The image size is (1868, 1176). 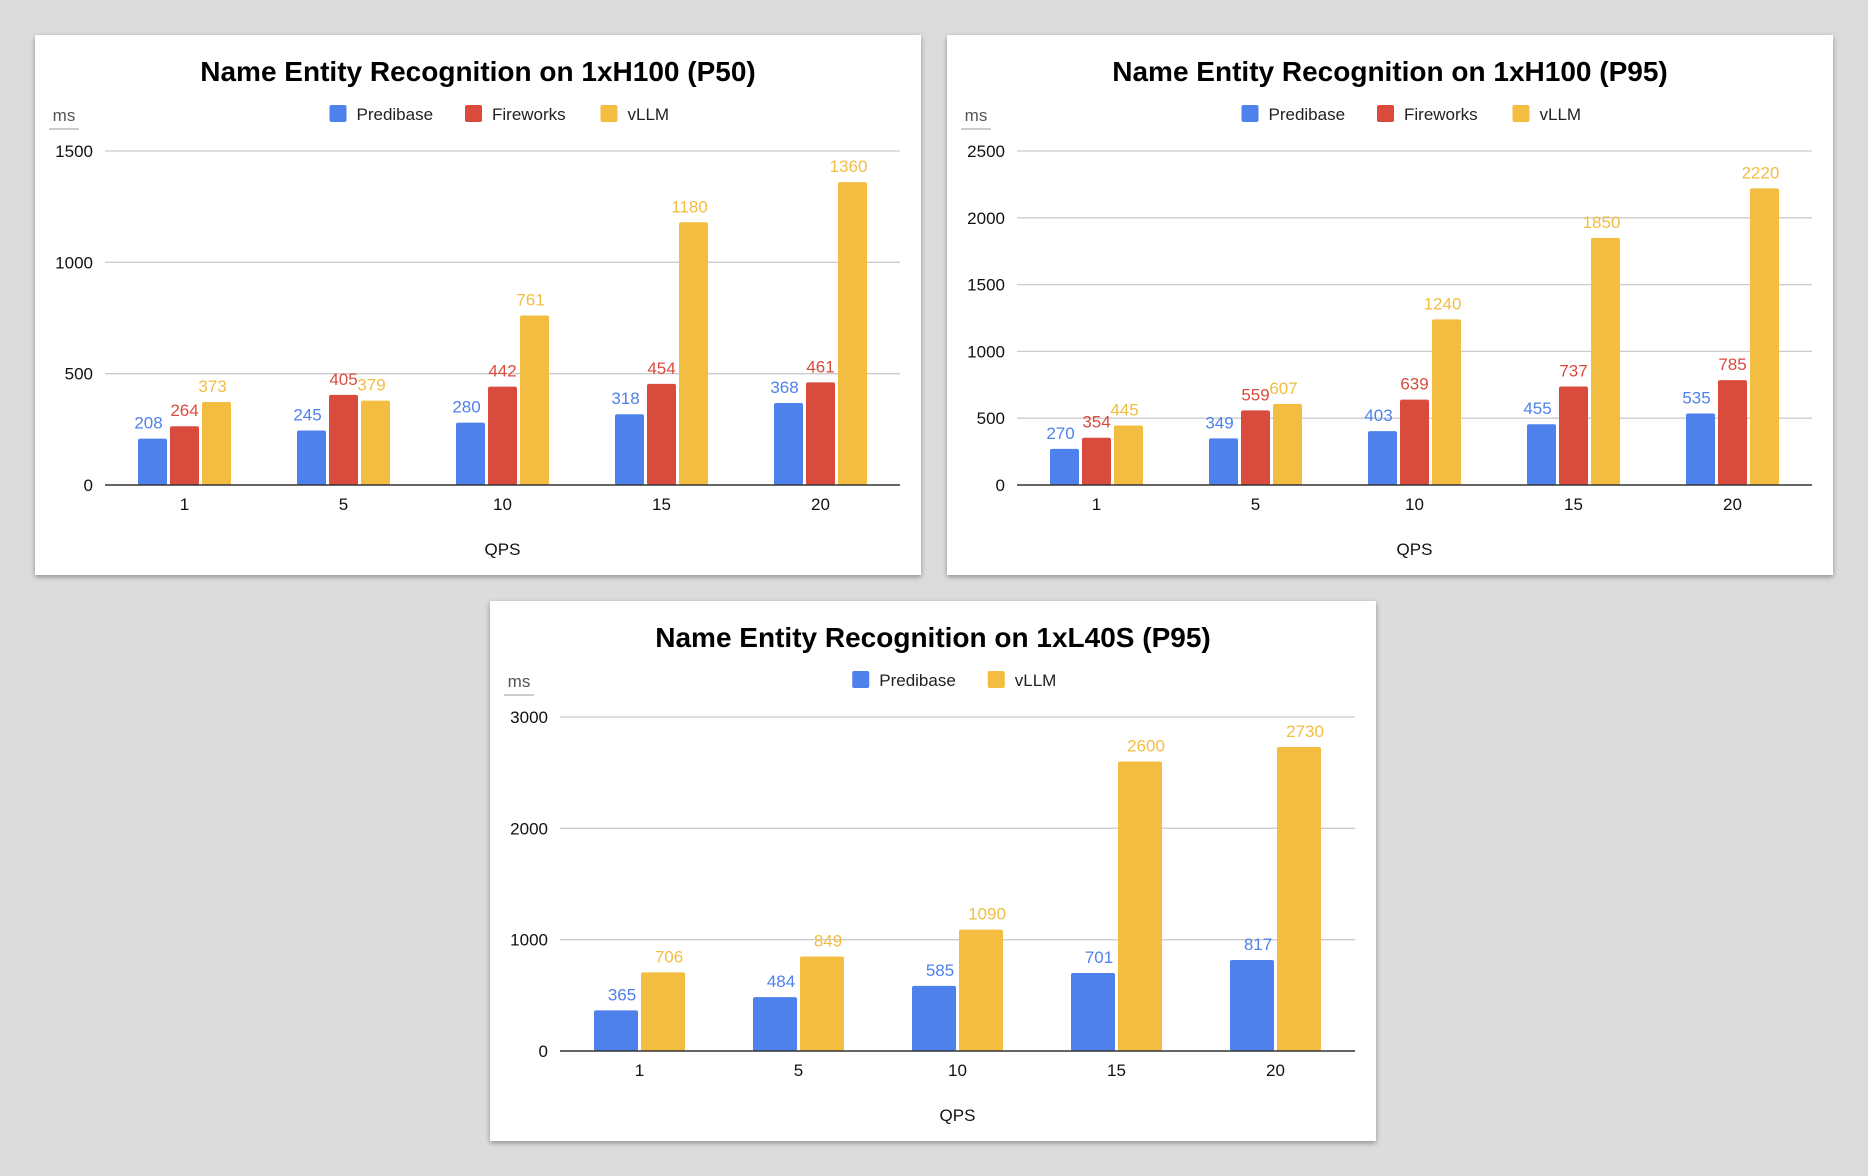 What do you see at coordinates (1602, 222) in the screenshot?
I see `data-label: 1850` at bounding box center [1602, 222].